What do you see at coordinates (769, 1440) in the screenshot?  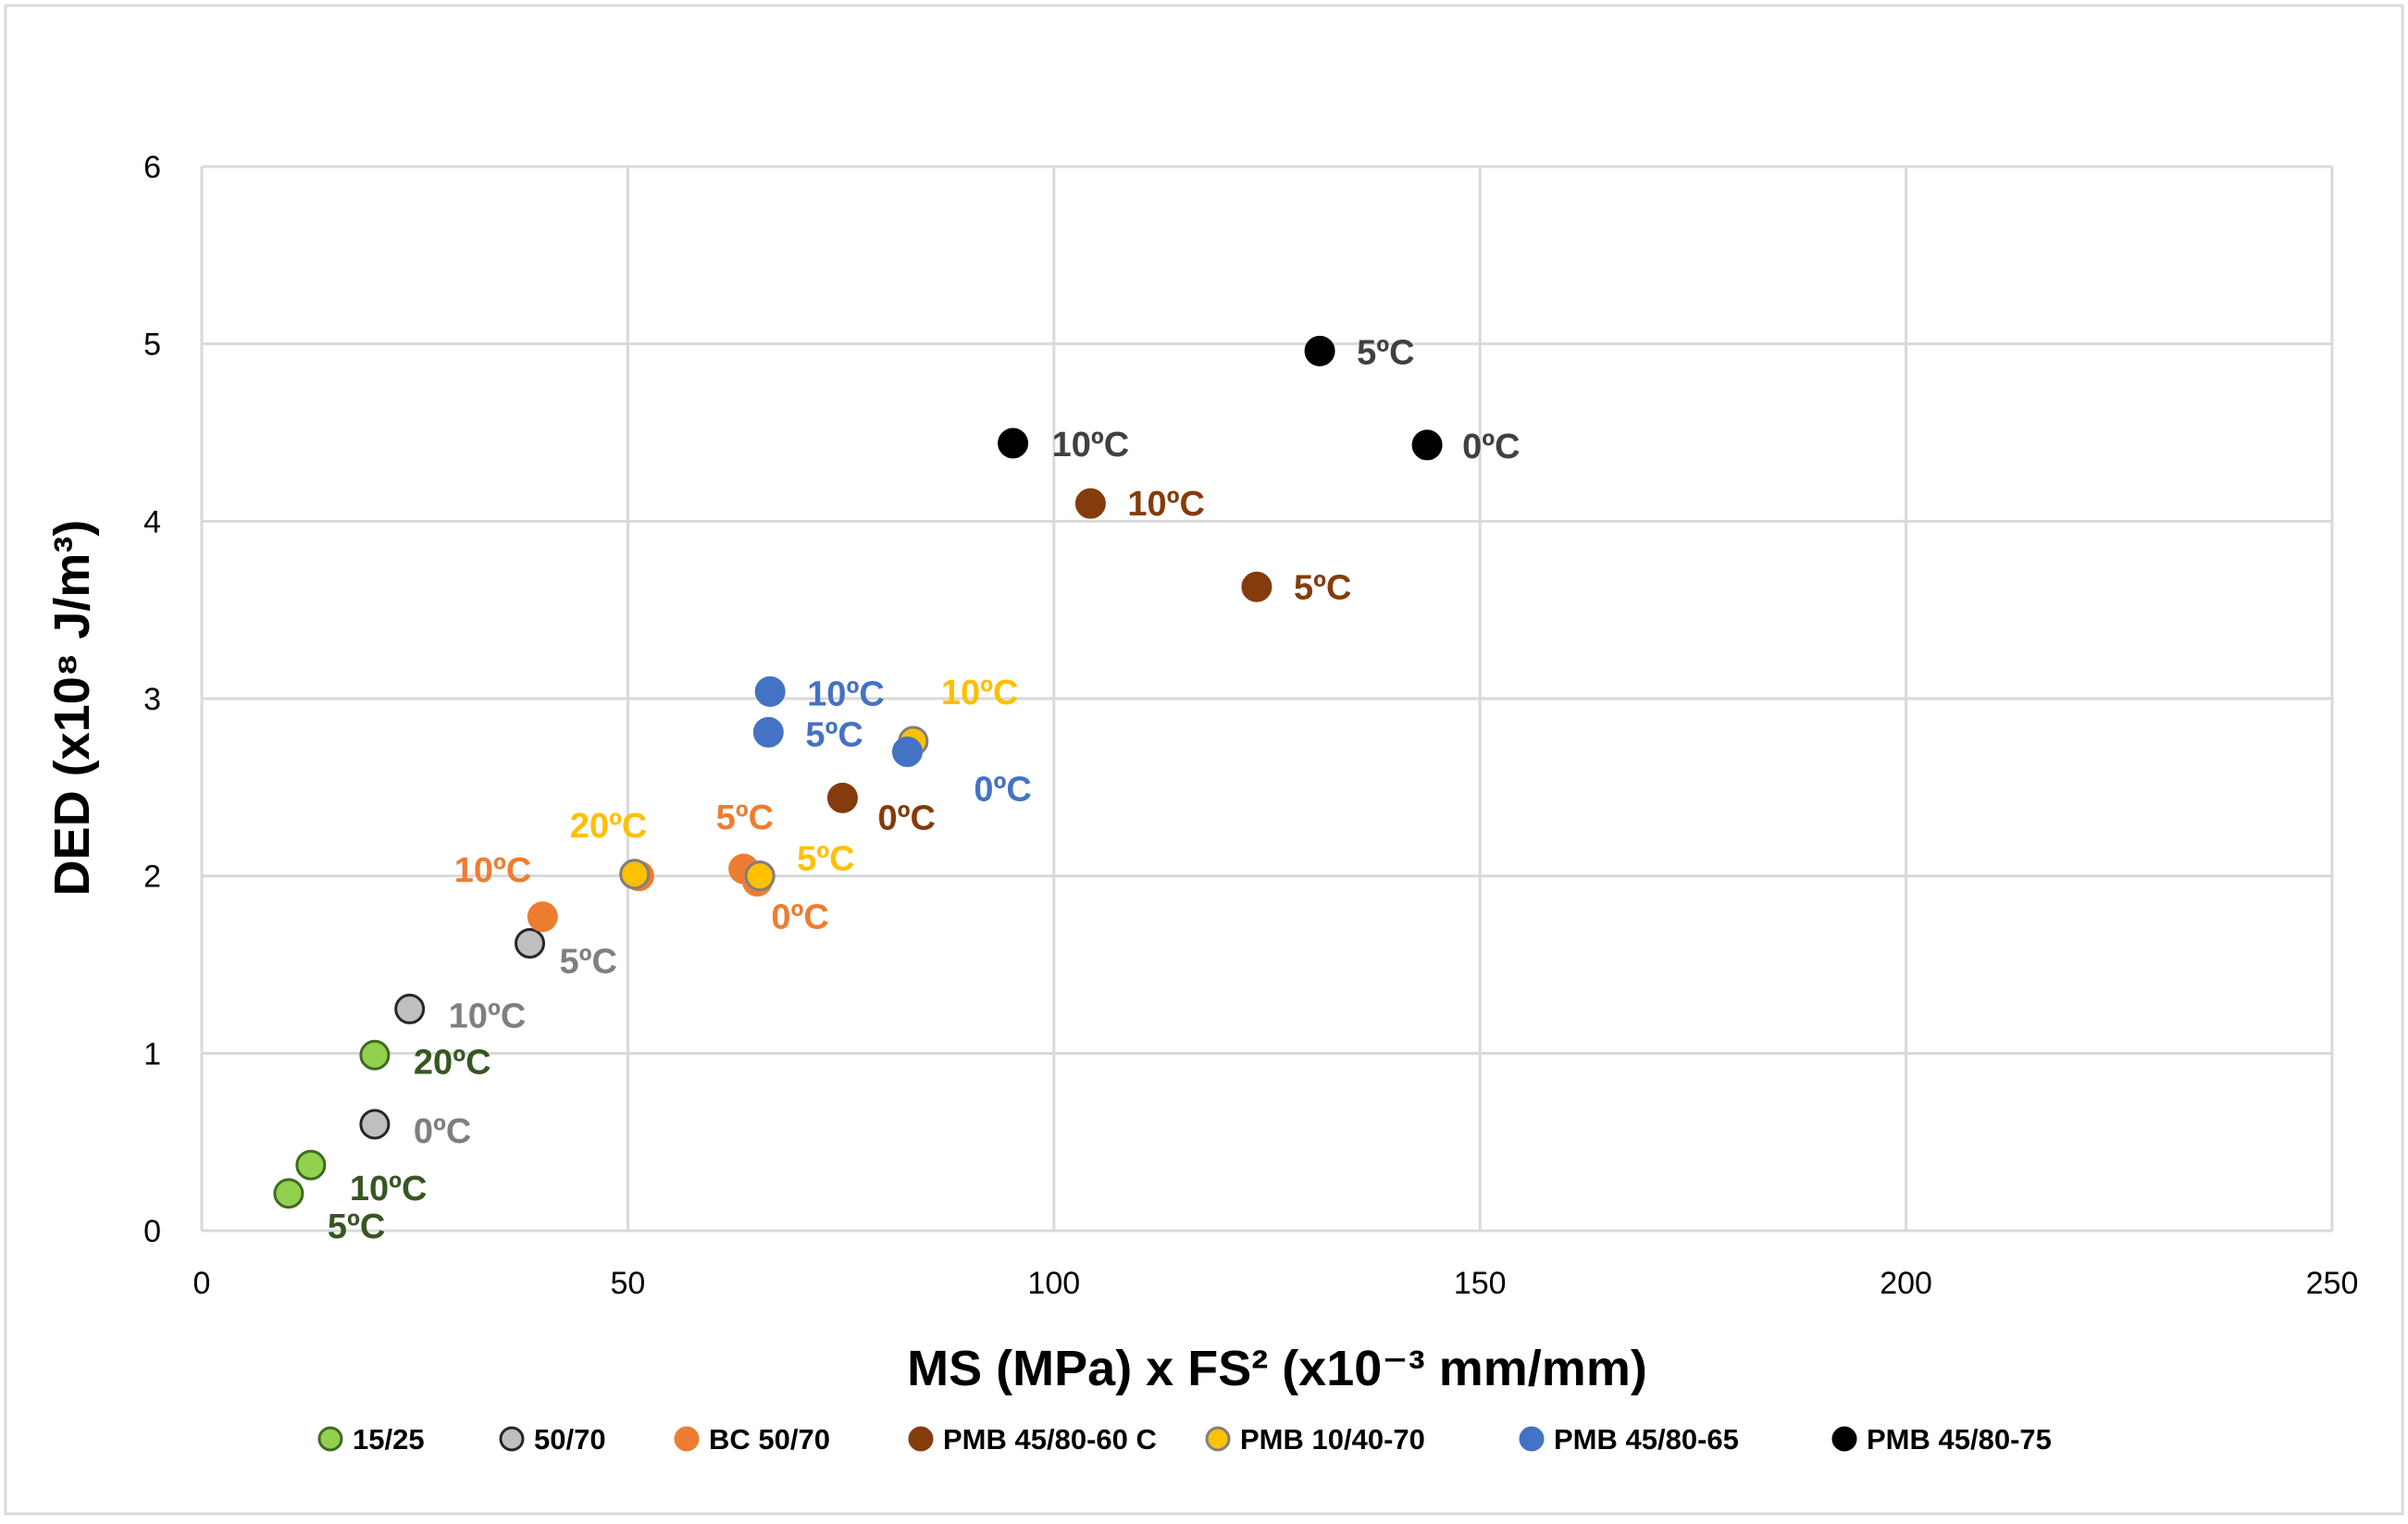 I see `legend-label: BC 50/70` at bounding box center [769, 1440].